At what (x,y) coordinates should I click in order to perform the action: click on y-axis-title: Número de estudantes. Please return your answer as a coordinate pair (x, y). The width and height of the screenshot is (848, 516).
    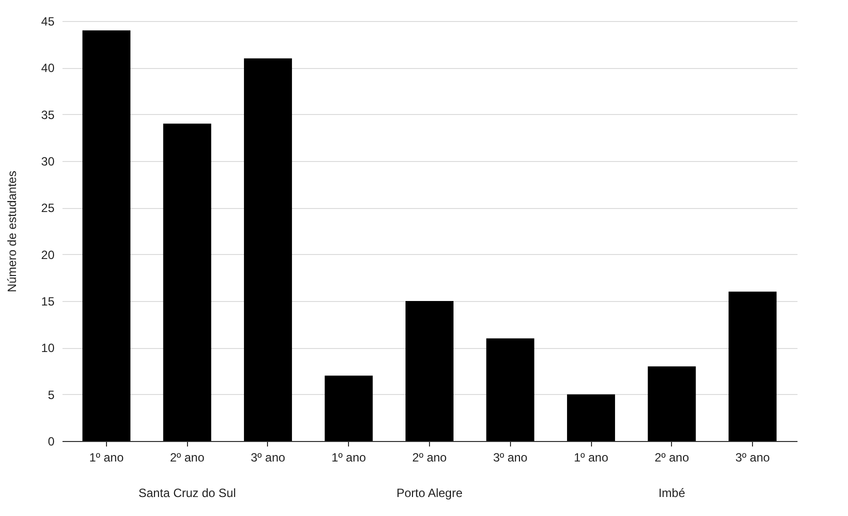
    Looking at the image, I should click on (12, 231).